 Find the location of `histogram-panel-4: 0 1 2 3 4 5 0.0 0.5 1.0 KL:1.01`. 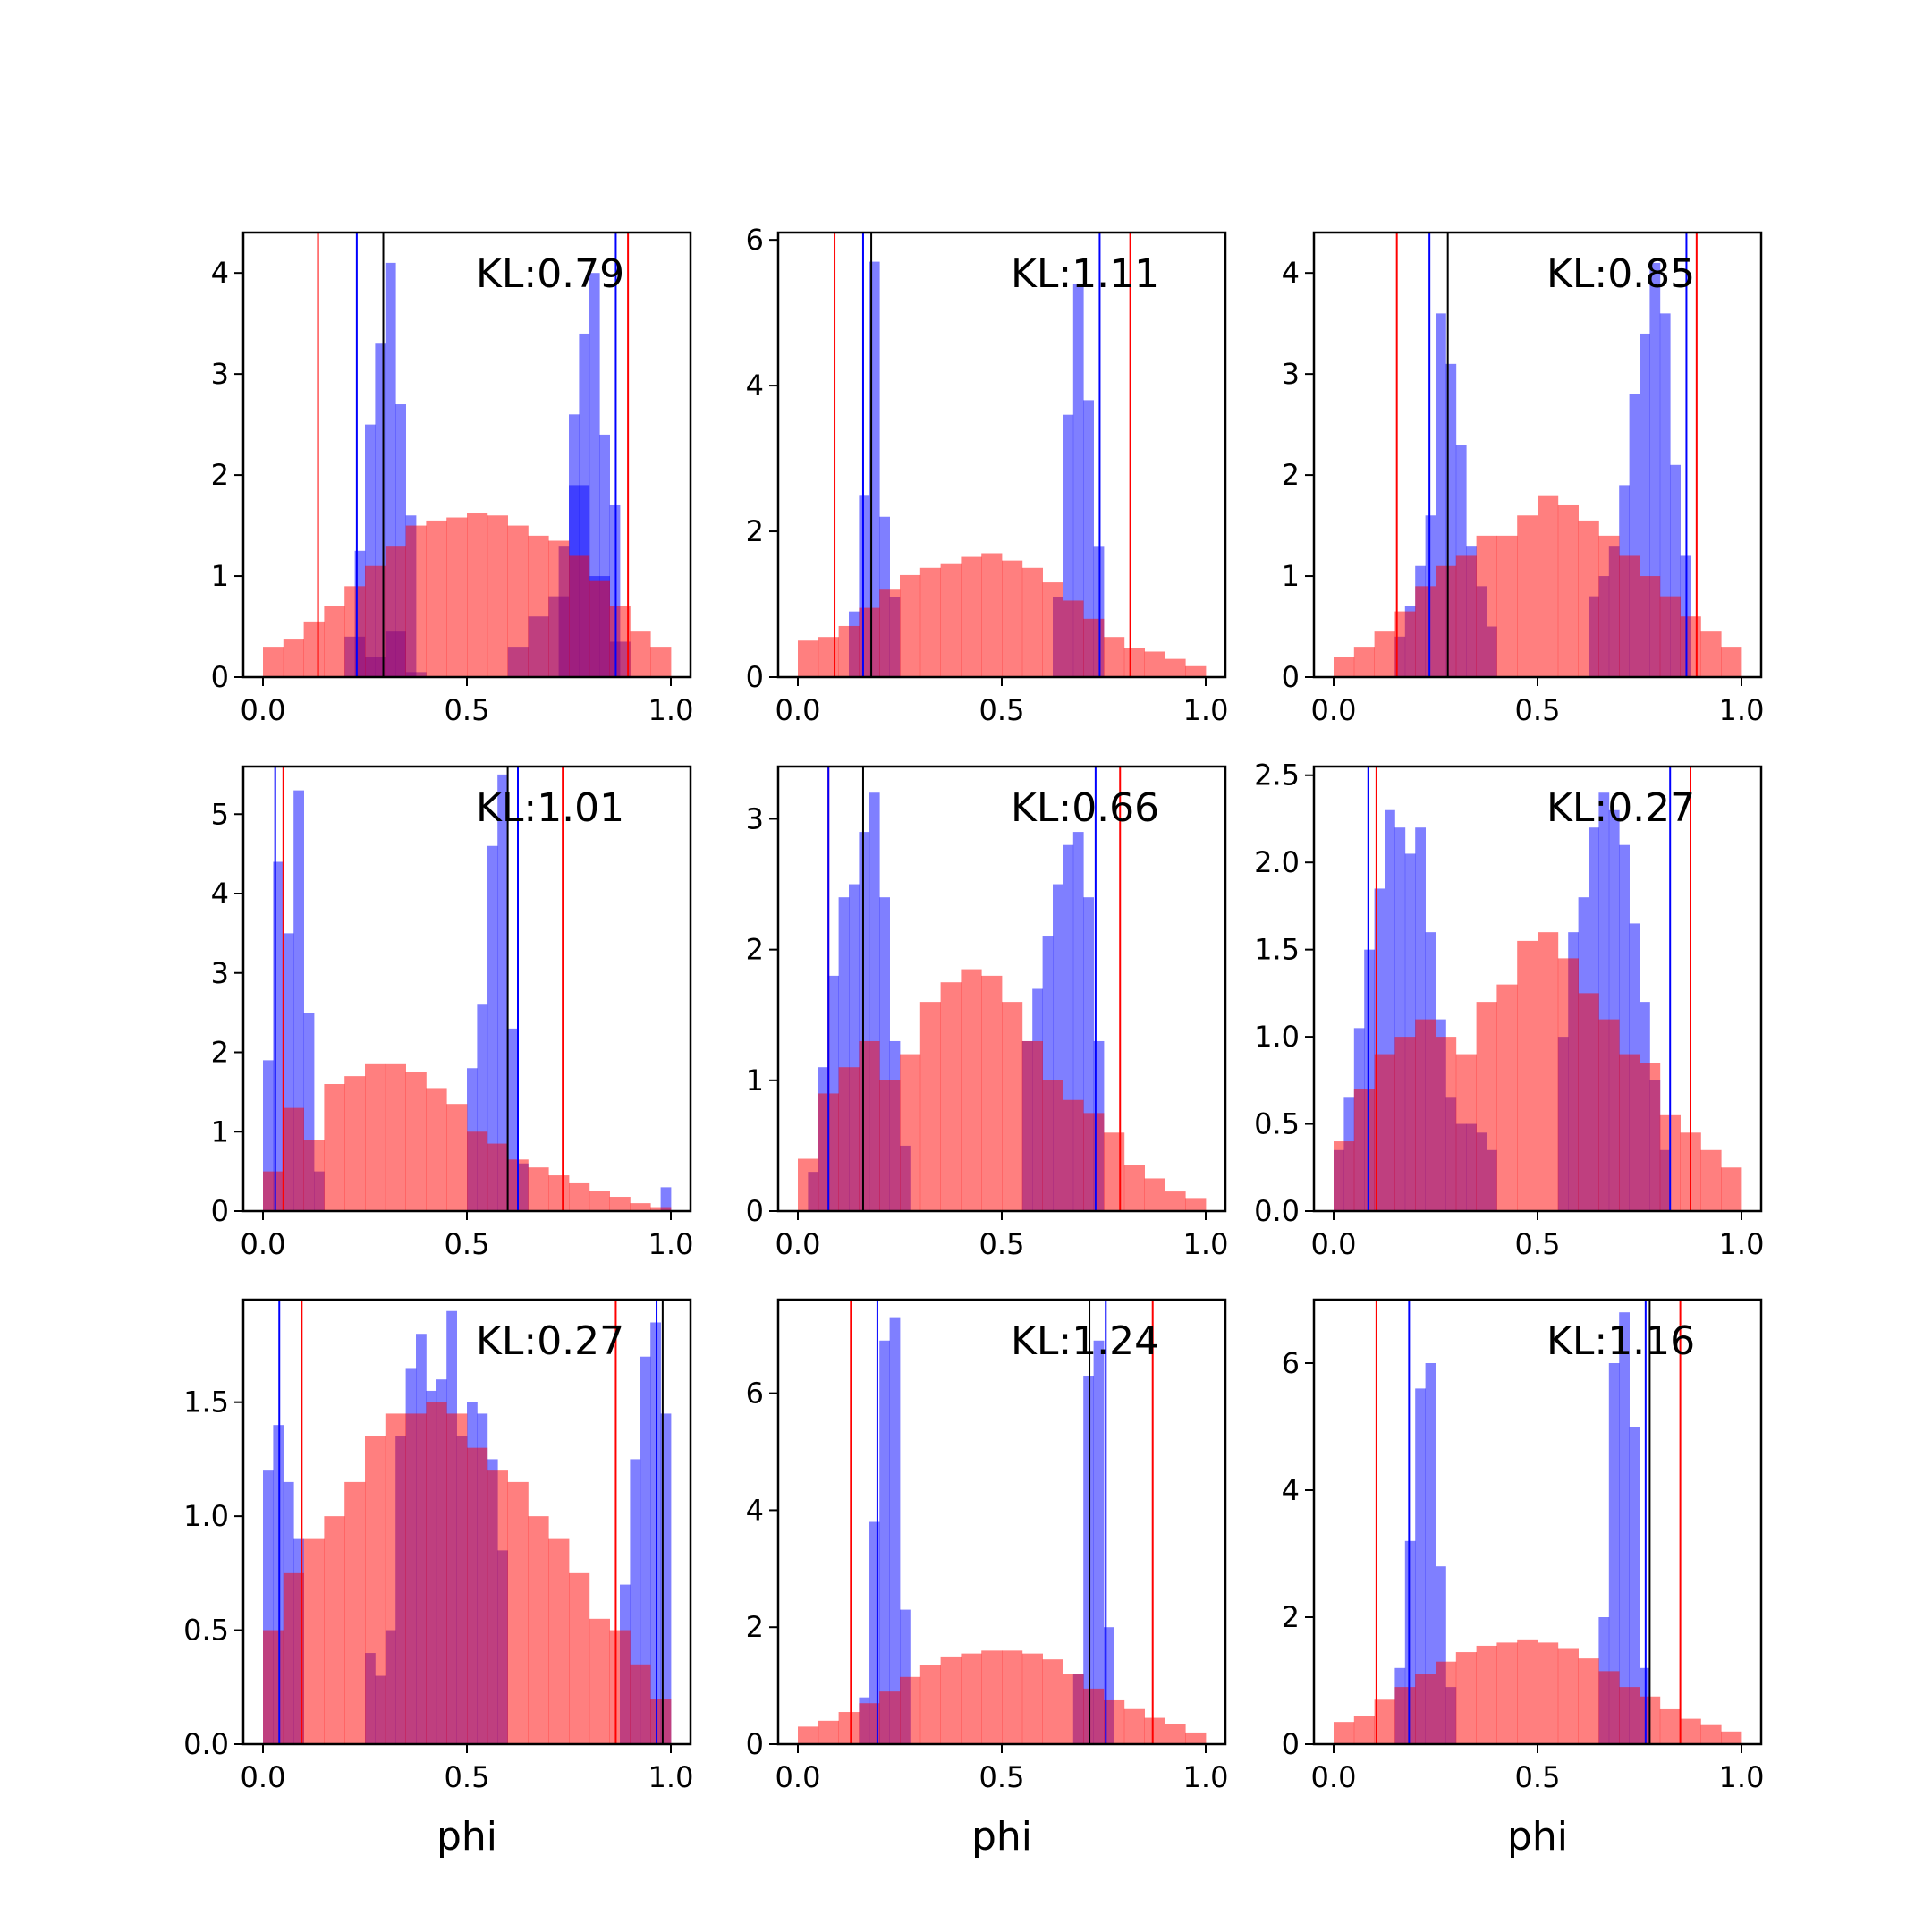

histogram-panel-4: 0 1 2 3 4 5 0.0 0.5 1.0 KL:1.01 is located at coordinates (452, 1013).